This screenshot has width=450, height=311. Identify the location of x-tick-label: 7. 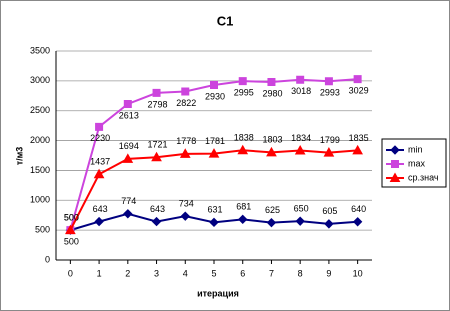
(271, 273).